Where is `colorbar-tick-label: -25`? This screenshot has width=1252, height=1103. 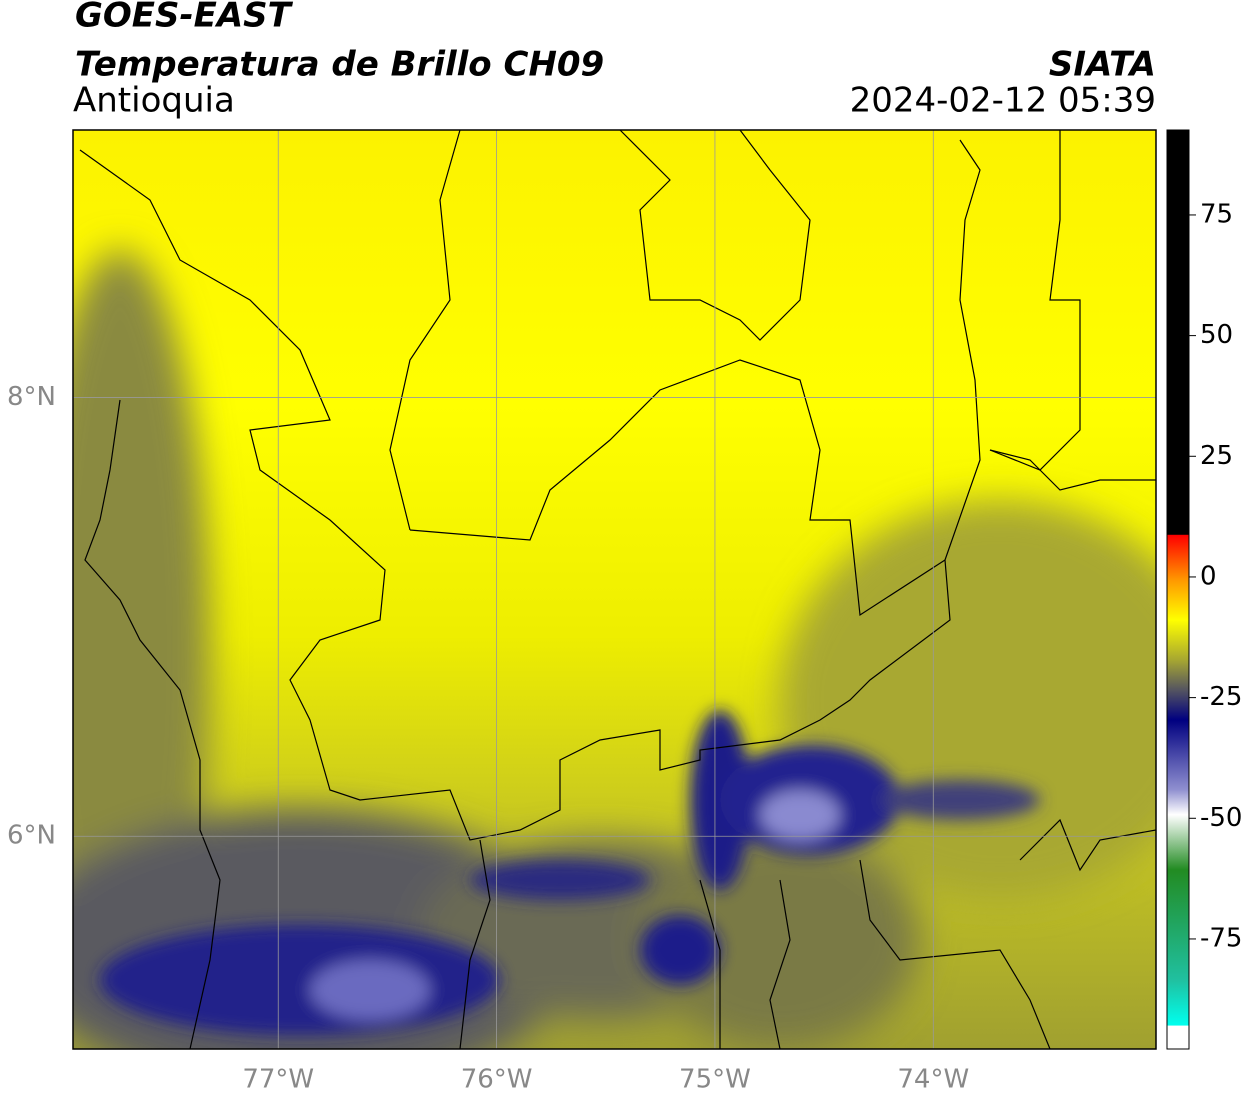
colorbar-tick-label: -25 is located at coordinates (1221, 697).